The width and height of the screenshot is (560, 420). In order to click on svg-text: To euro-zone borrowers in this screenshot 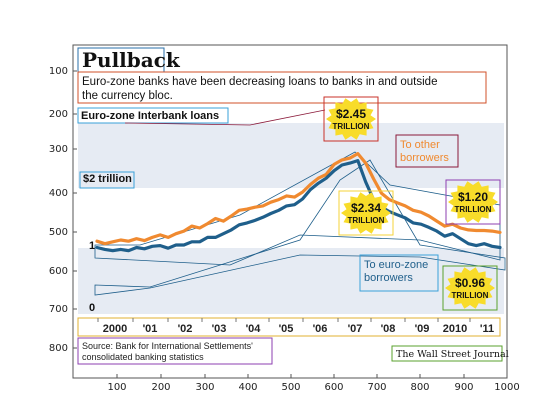, I will do `click(397, 271)`.